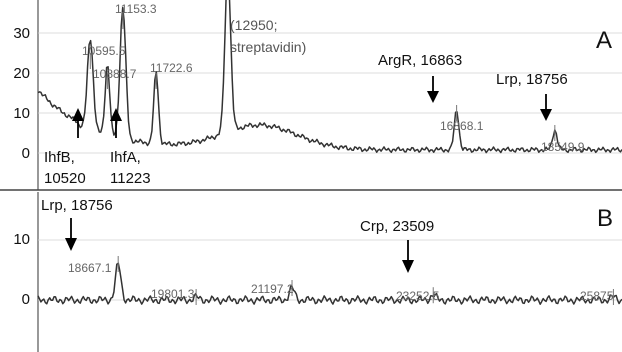 This screenshot has height=352, width=622. What do you see at coordinates (26, 299) in the screenshot?
I see `panel-b-y-tick: 0` at bounding box center [26, 299].